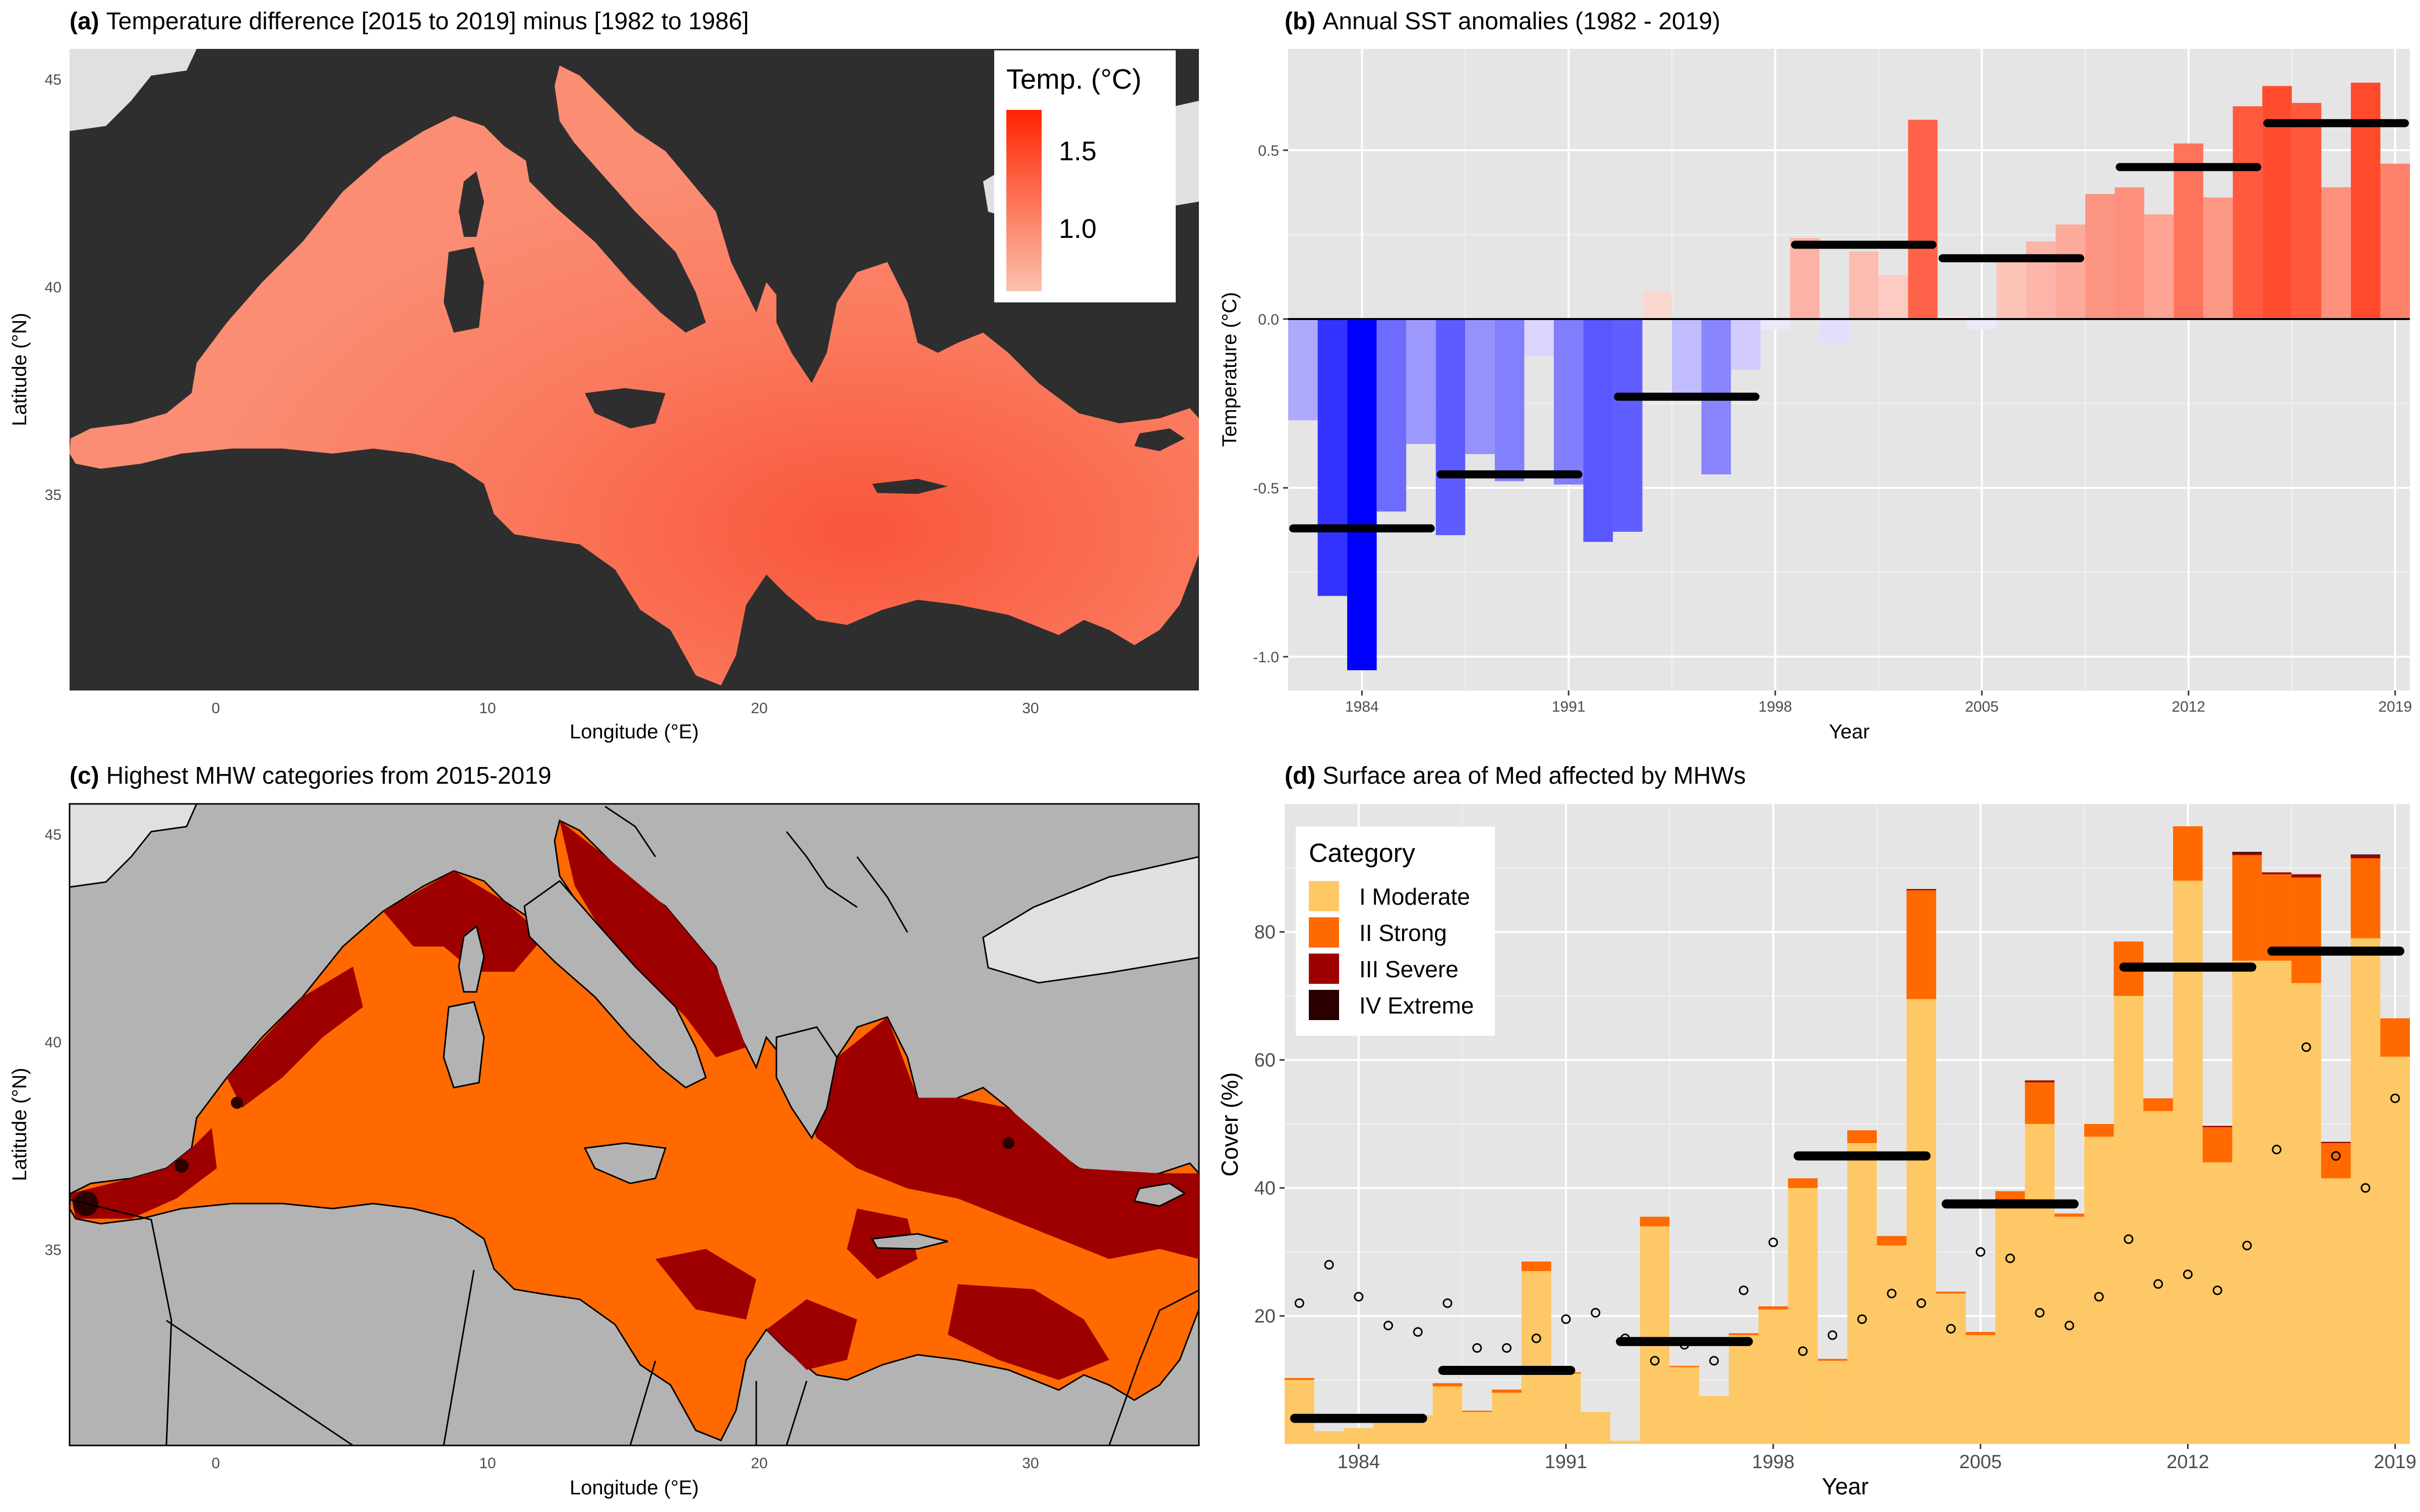 This screenshot has width=2420, height=1512. I want to click on panel-c-xtick: 30, so click(1030, 1463).